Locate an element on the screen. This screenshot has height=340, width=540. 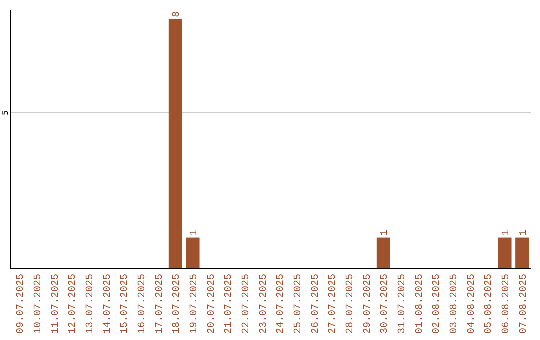
x-tick-label: 11.07.2025 is located at coordinates (56, 304).